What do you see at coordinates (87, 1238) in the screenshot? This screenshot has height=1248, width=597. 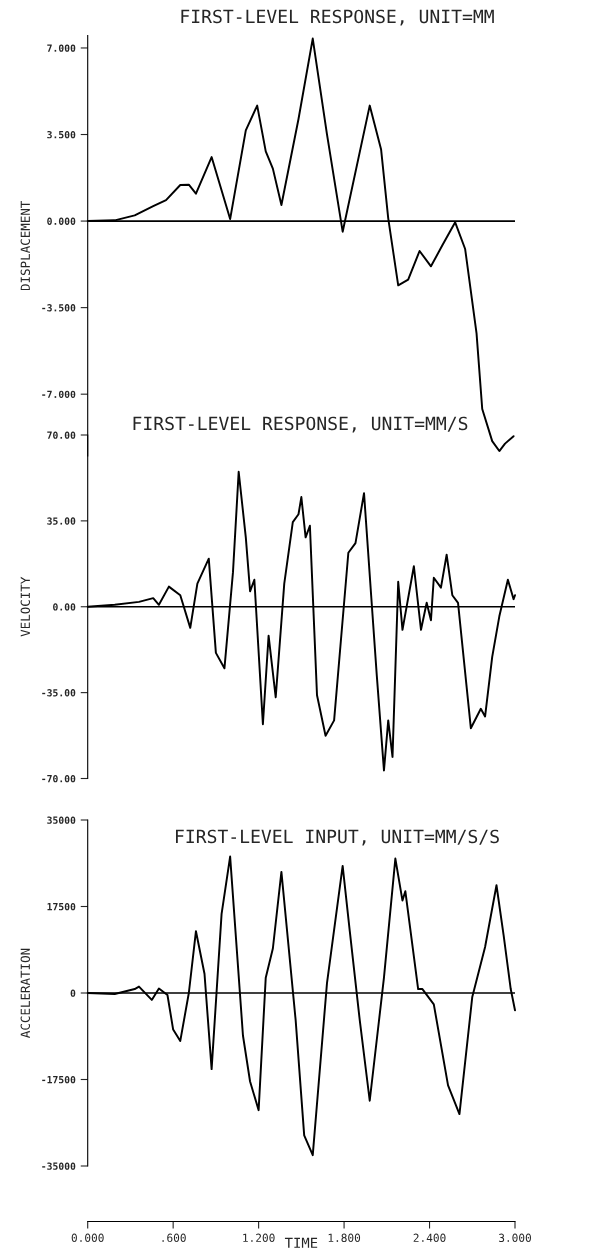 I see `x-tick-label: 0.000` at bounding box center [87, 1238].